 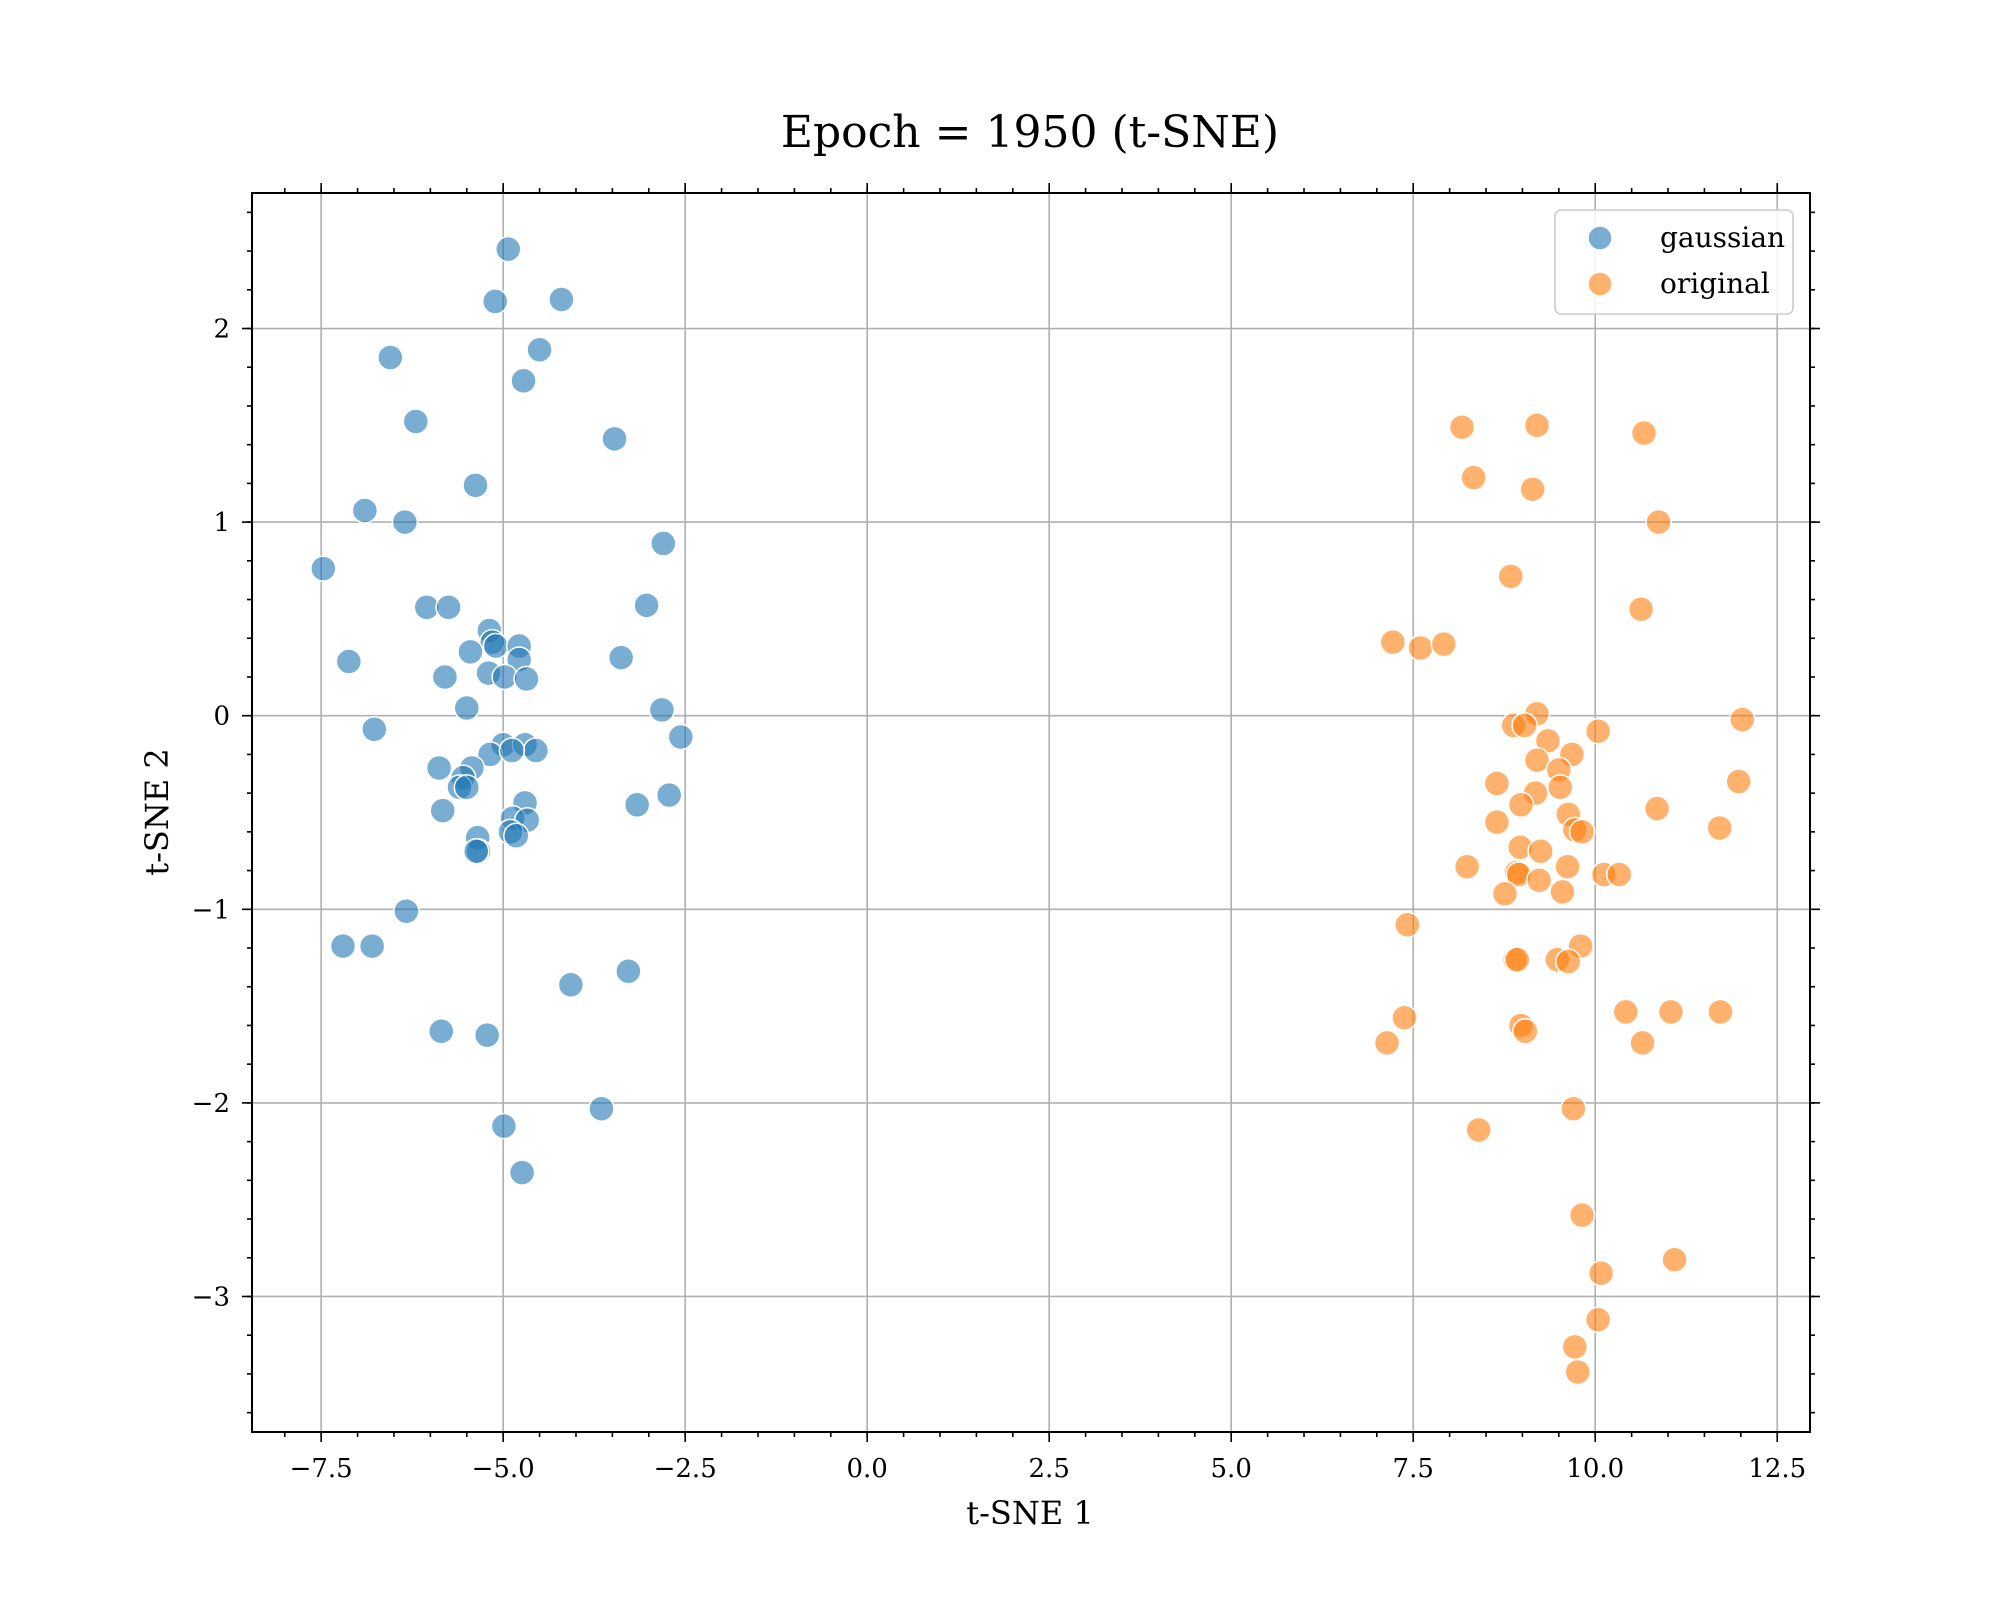 I want to click on legend-label-gaussian: gaussian, so click(x=1722, y=237).